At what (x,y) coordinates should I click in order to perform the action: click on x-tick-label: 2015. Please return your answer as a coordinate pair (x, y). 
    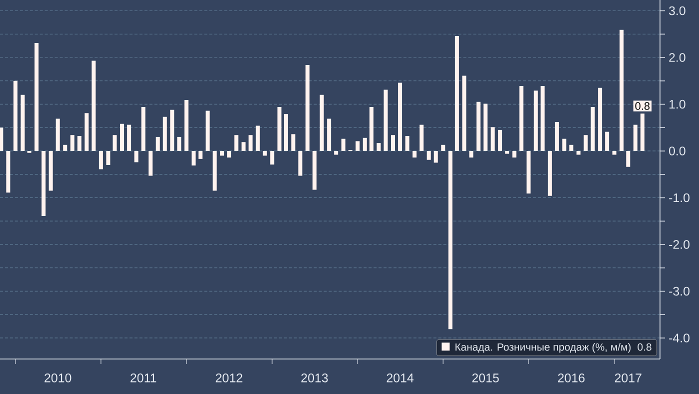
    Looking at the image, I should click on (485, 378).